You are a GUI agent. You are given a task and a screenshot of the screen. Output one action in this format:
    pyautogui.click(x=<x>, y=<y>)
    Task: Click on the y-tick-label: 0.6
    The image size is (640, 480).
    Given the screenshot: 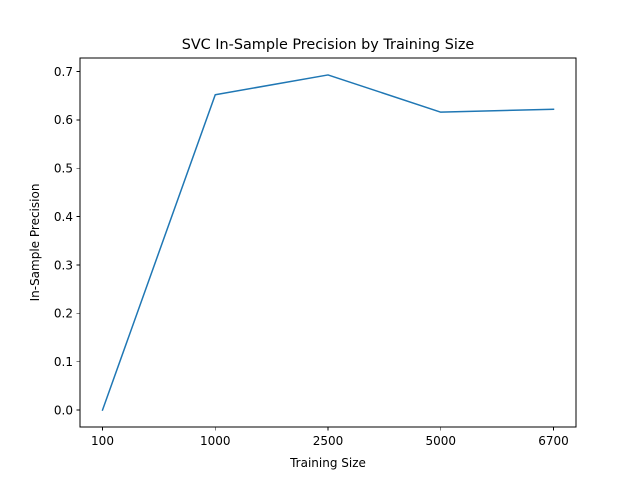 What is the action you would take?
    pyautogui.click(x=63, y=120)
    